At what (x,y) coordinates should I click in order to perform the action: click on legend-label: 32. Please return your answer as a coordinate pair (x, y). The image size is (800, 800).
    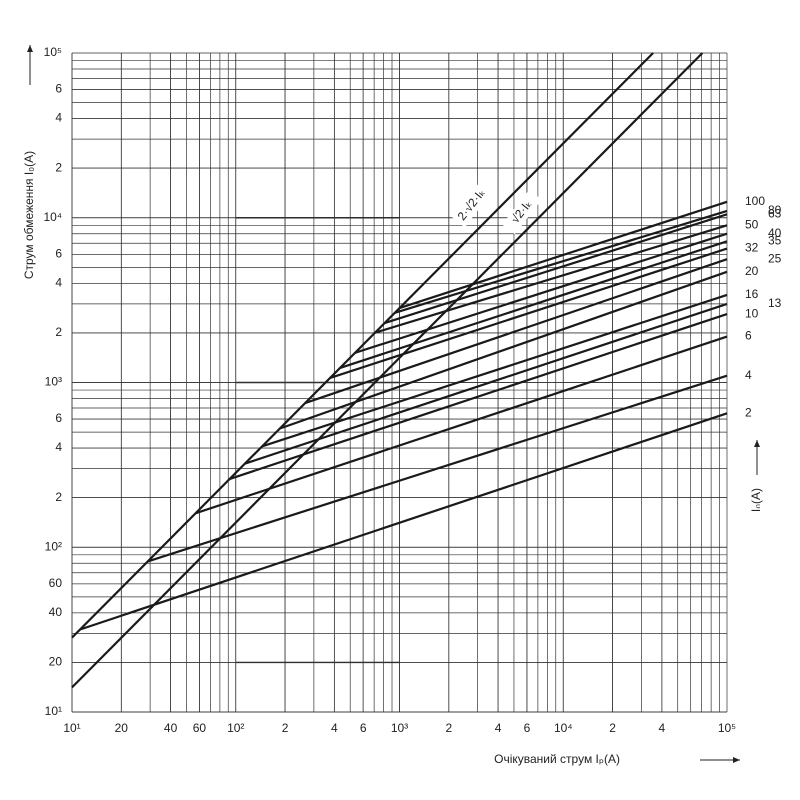
    Looking at the image, I should click on (752, 248).